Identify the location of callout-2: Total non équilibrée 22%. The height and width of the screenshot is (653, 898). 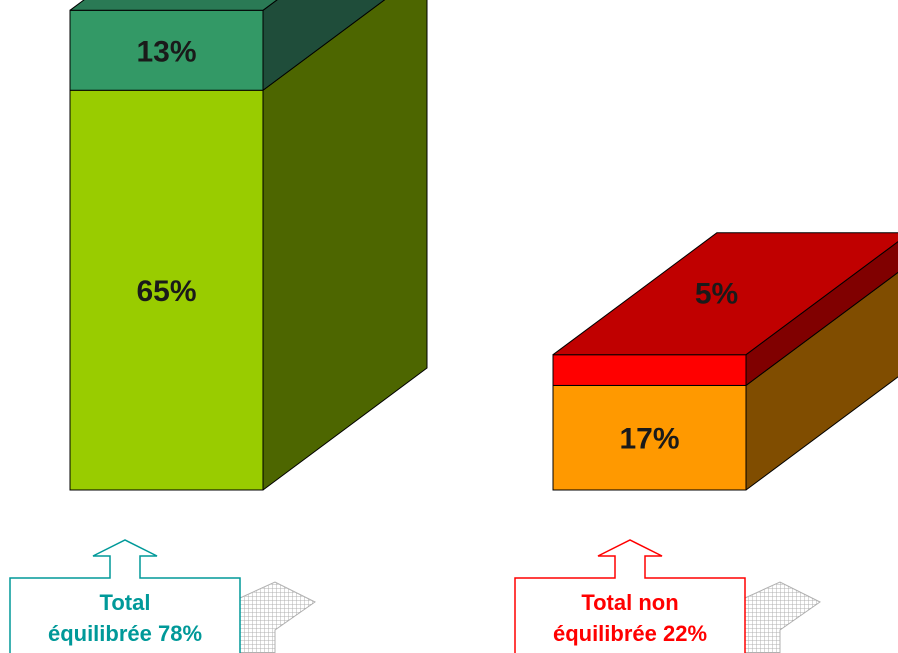
(667, 596).